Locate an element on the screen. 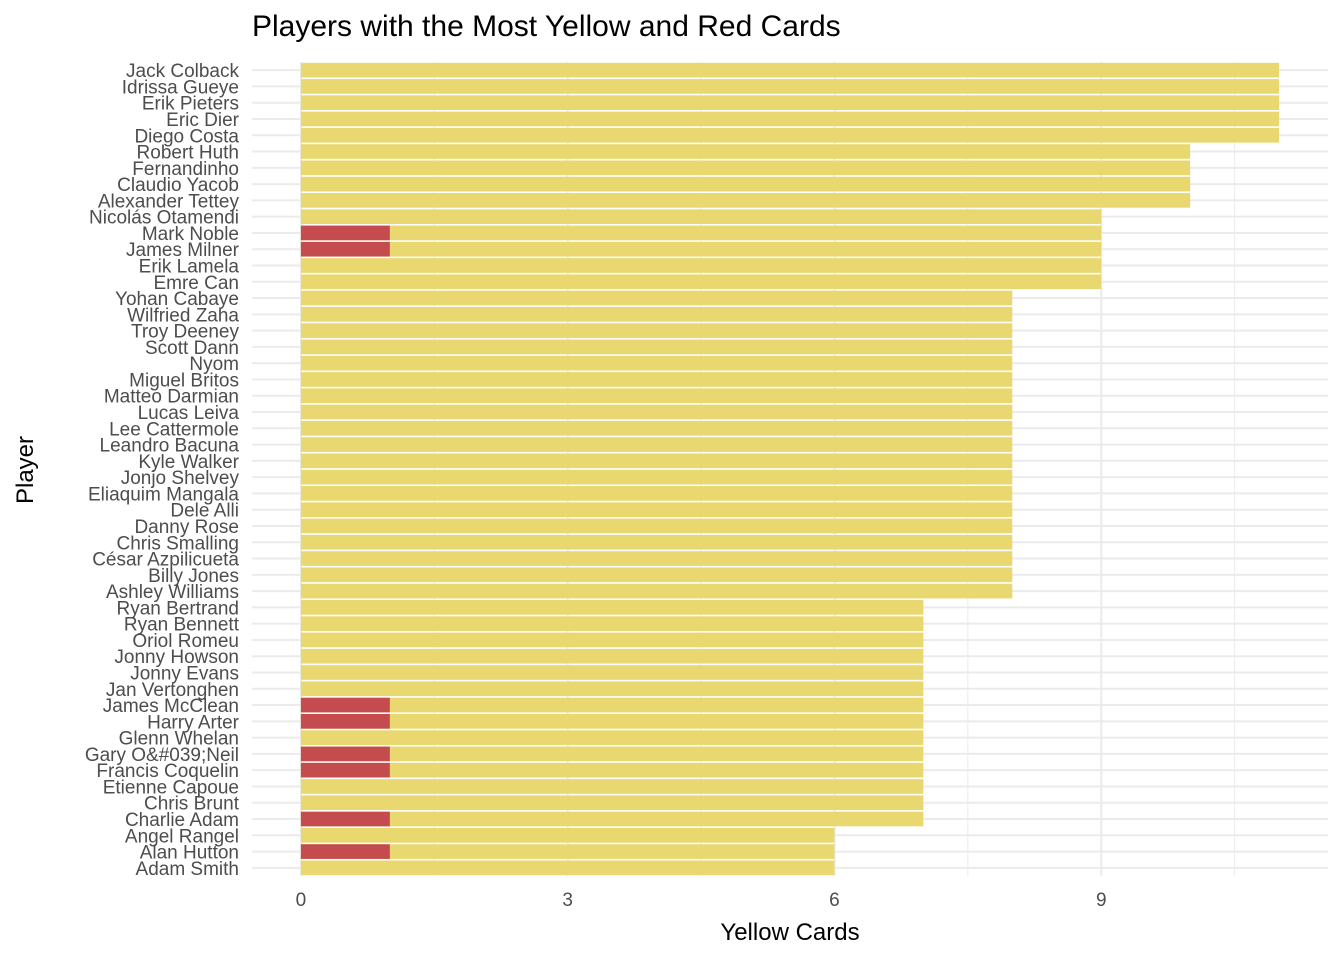 The width and height of the screenshot is (1344, 960). y-tick-label: Alexander Tettey is located at coordinates (169, 201).